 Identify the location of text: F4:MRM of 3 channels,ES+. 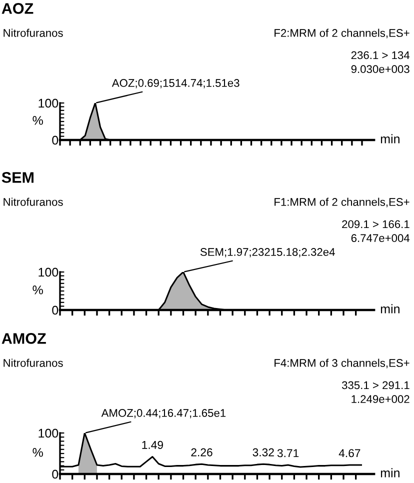
(342, 363).